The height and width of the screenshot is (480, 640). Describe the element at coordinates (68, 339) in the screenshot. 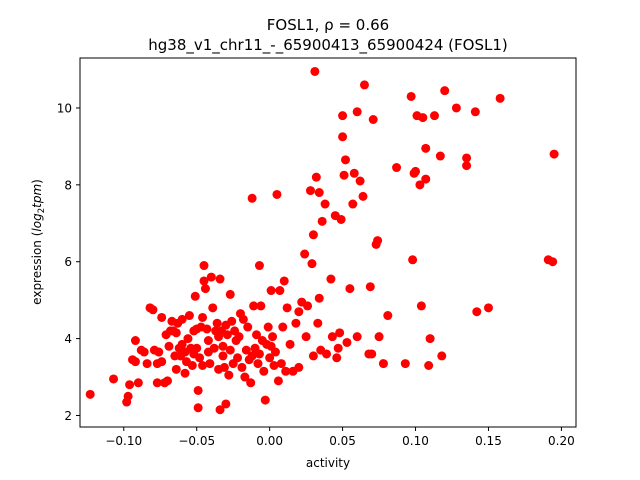

I see `y-tick-label: 4` at that location.